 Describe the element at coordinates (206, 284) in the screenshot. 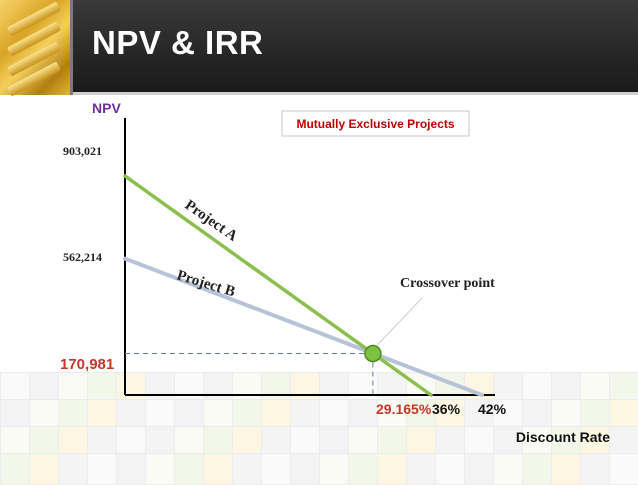

I see `series-label-project-b: Project B` at that location.